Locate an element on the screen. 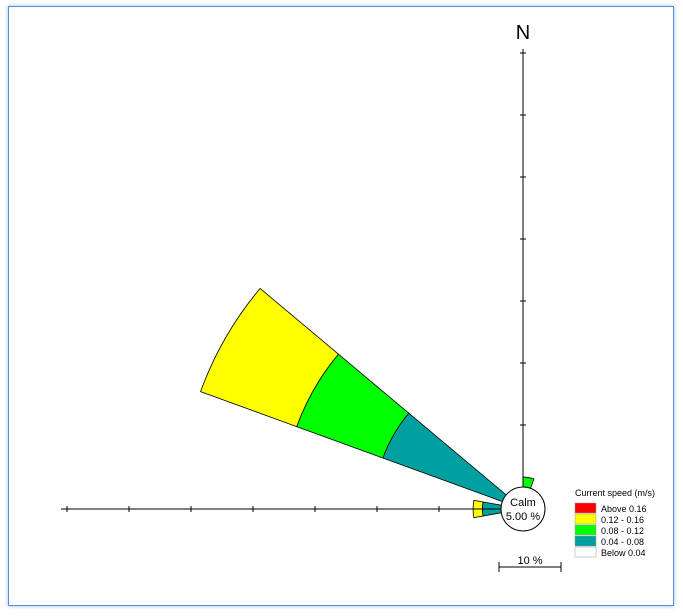  legend-label: Above 0.16 is located at coordinates (624, 509).